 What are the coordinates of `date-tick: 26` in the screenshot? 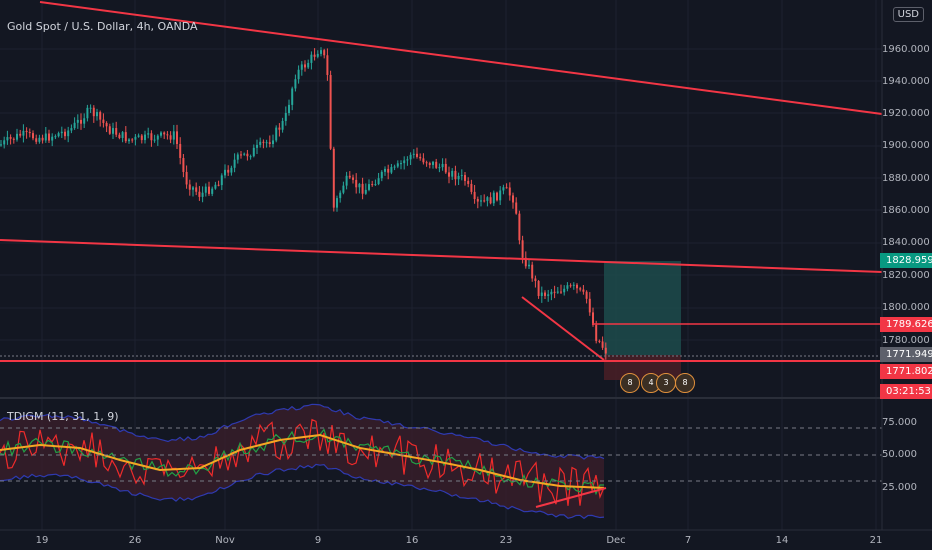 It's located at (135, 540).